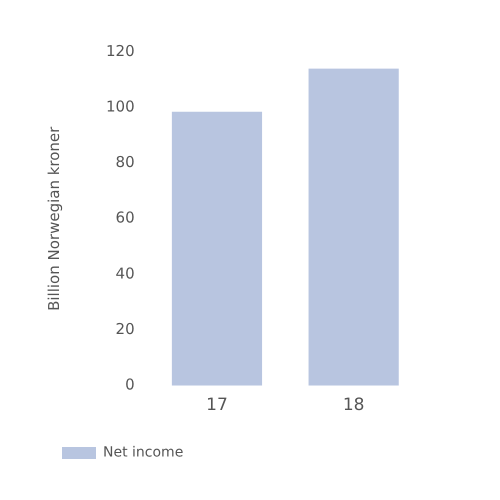 The image size is (500, 500). I want to click on y-tick-label: 20, so click(125, 329).